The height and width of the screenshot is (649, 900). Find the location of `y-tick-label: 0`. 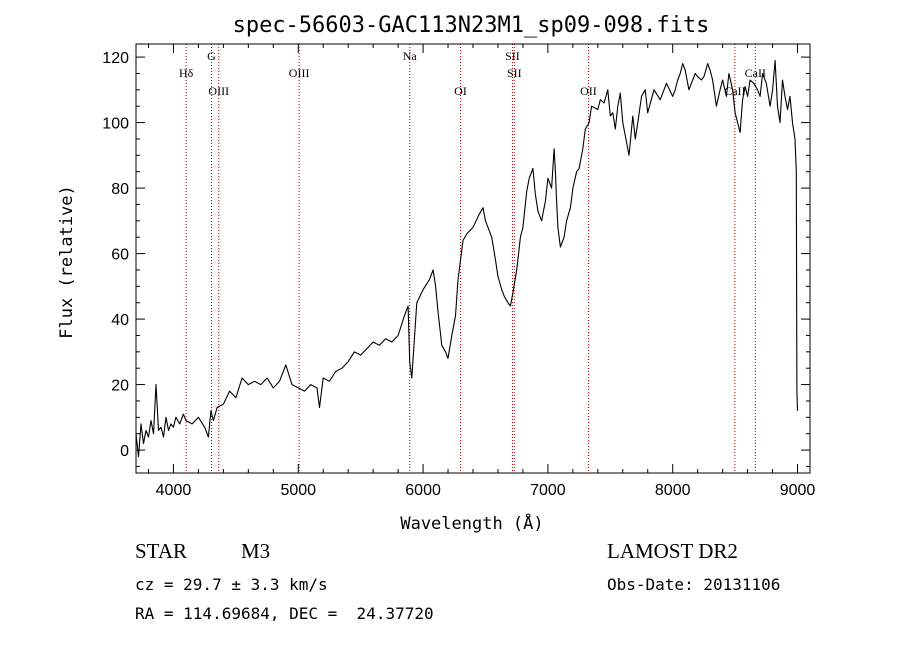

y-tick-label: 0 is located at coordinates (124, 451).